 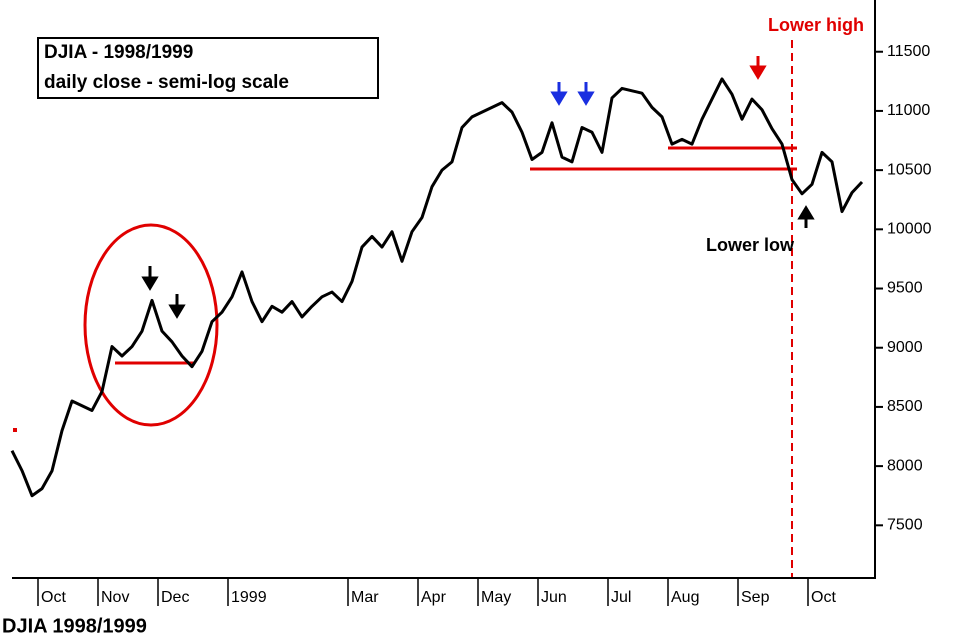 I want to click on x-tick-label: Mar, so click(x=365, y=597).